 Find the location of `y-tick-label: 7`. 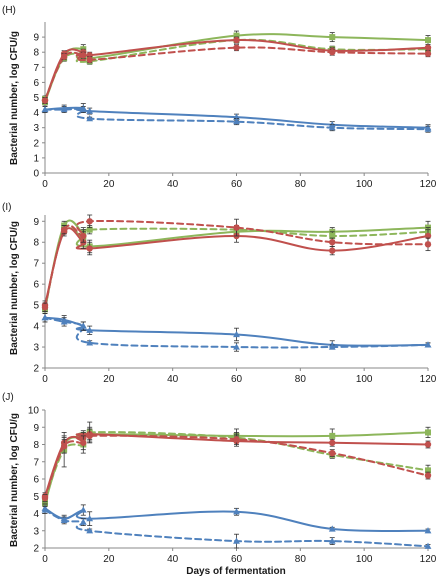

y-tick-label: 7 is located at coordinates (36, 68).